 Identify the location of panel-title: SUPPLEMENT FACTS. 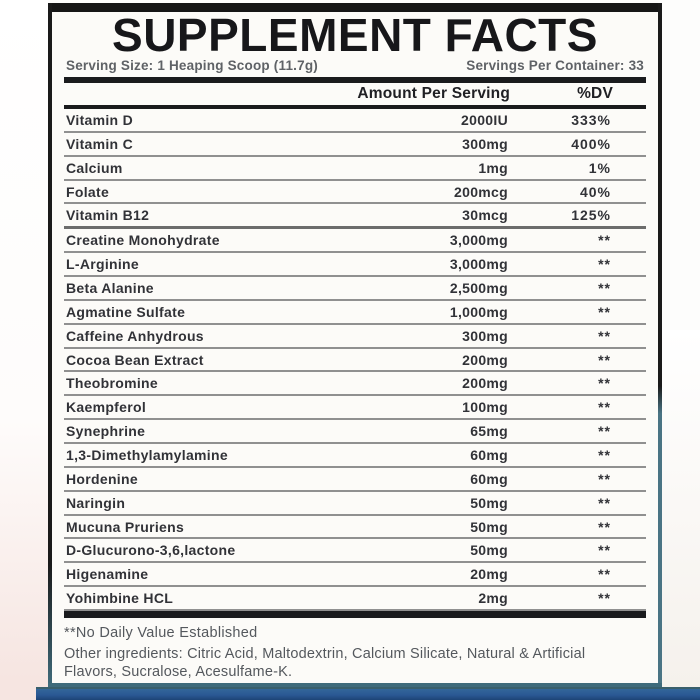
(355, 36).